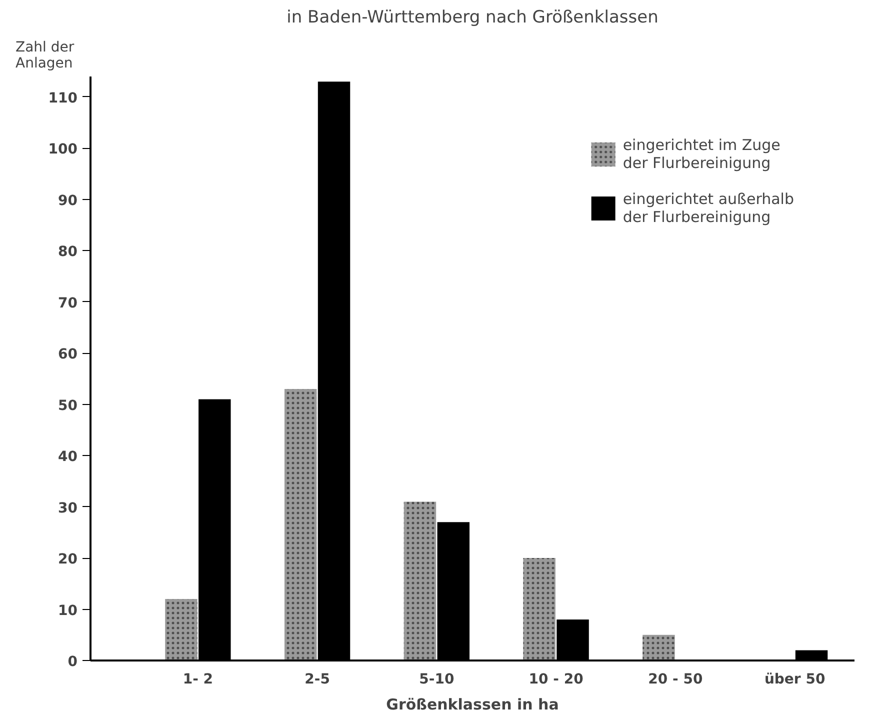  Describe the element at coordinates (73, 662) in the screenshot. I see `y-tick-label: 0` at that location.